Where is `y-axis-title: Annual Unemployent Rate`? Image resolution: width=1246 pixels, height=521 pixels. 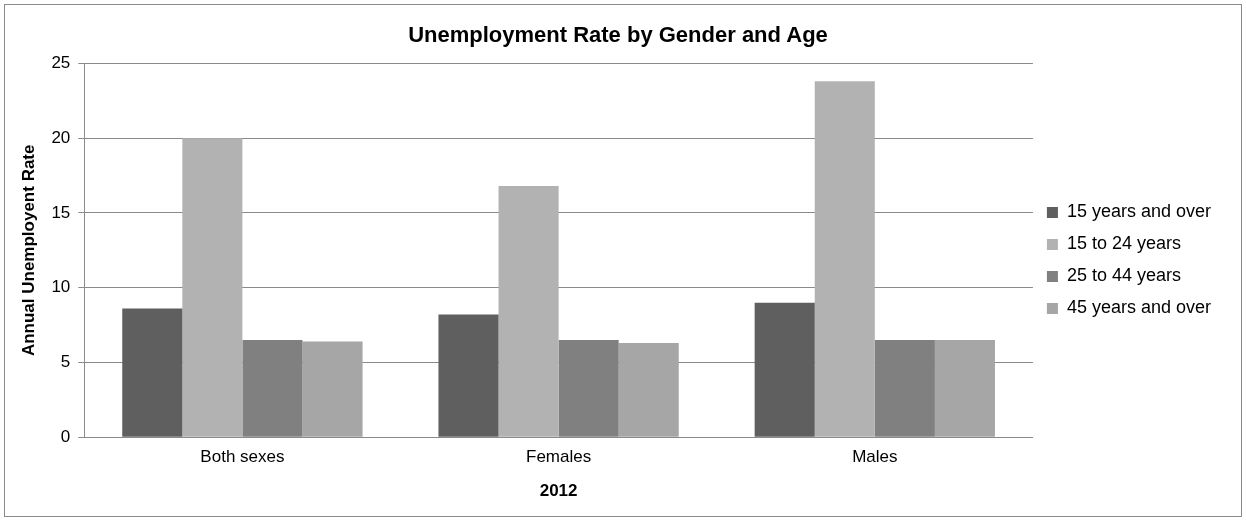 y-axis-title: Annual Unemployent Rate is located at coordinates (28, 250).